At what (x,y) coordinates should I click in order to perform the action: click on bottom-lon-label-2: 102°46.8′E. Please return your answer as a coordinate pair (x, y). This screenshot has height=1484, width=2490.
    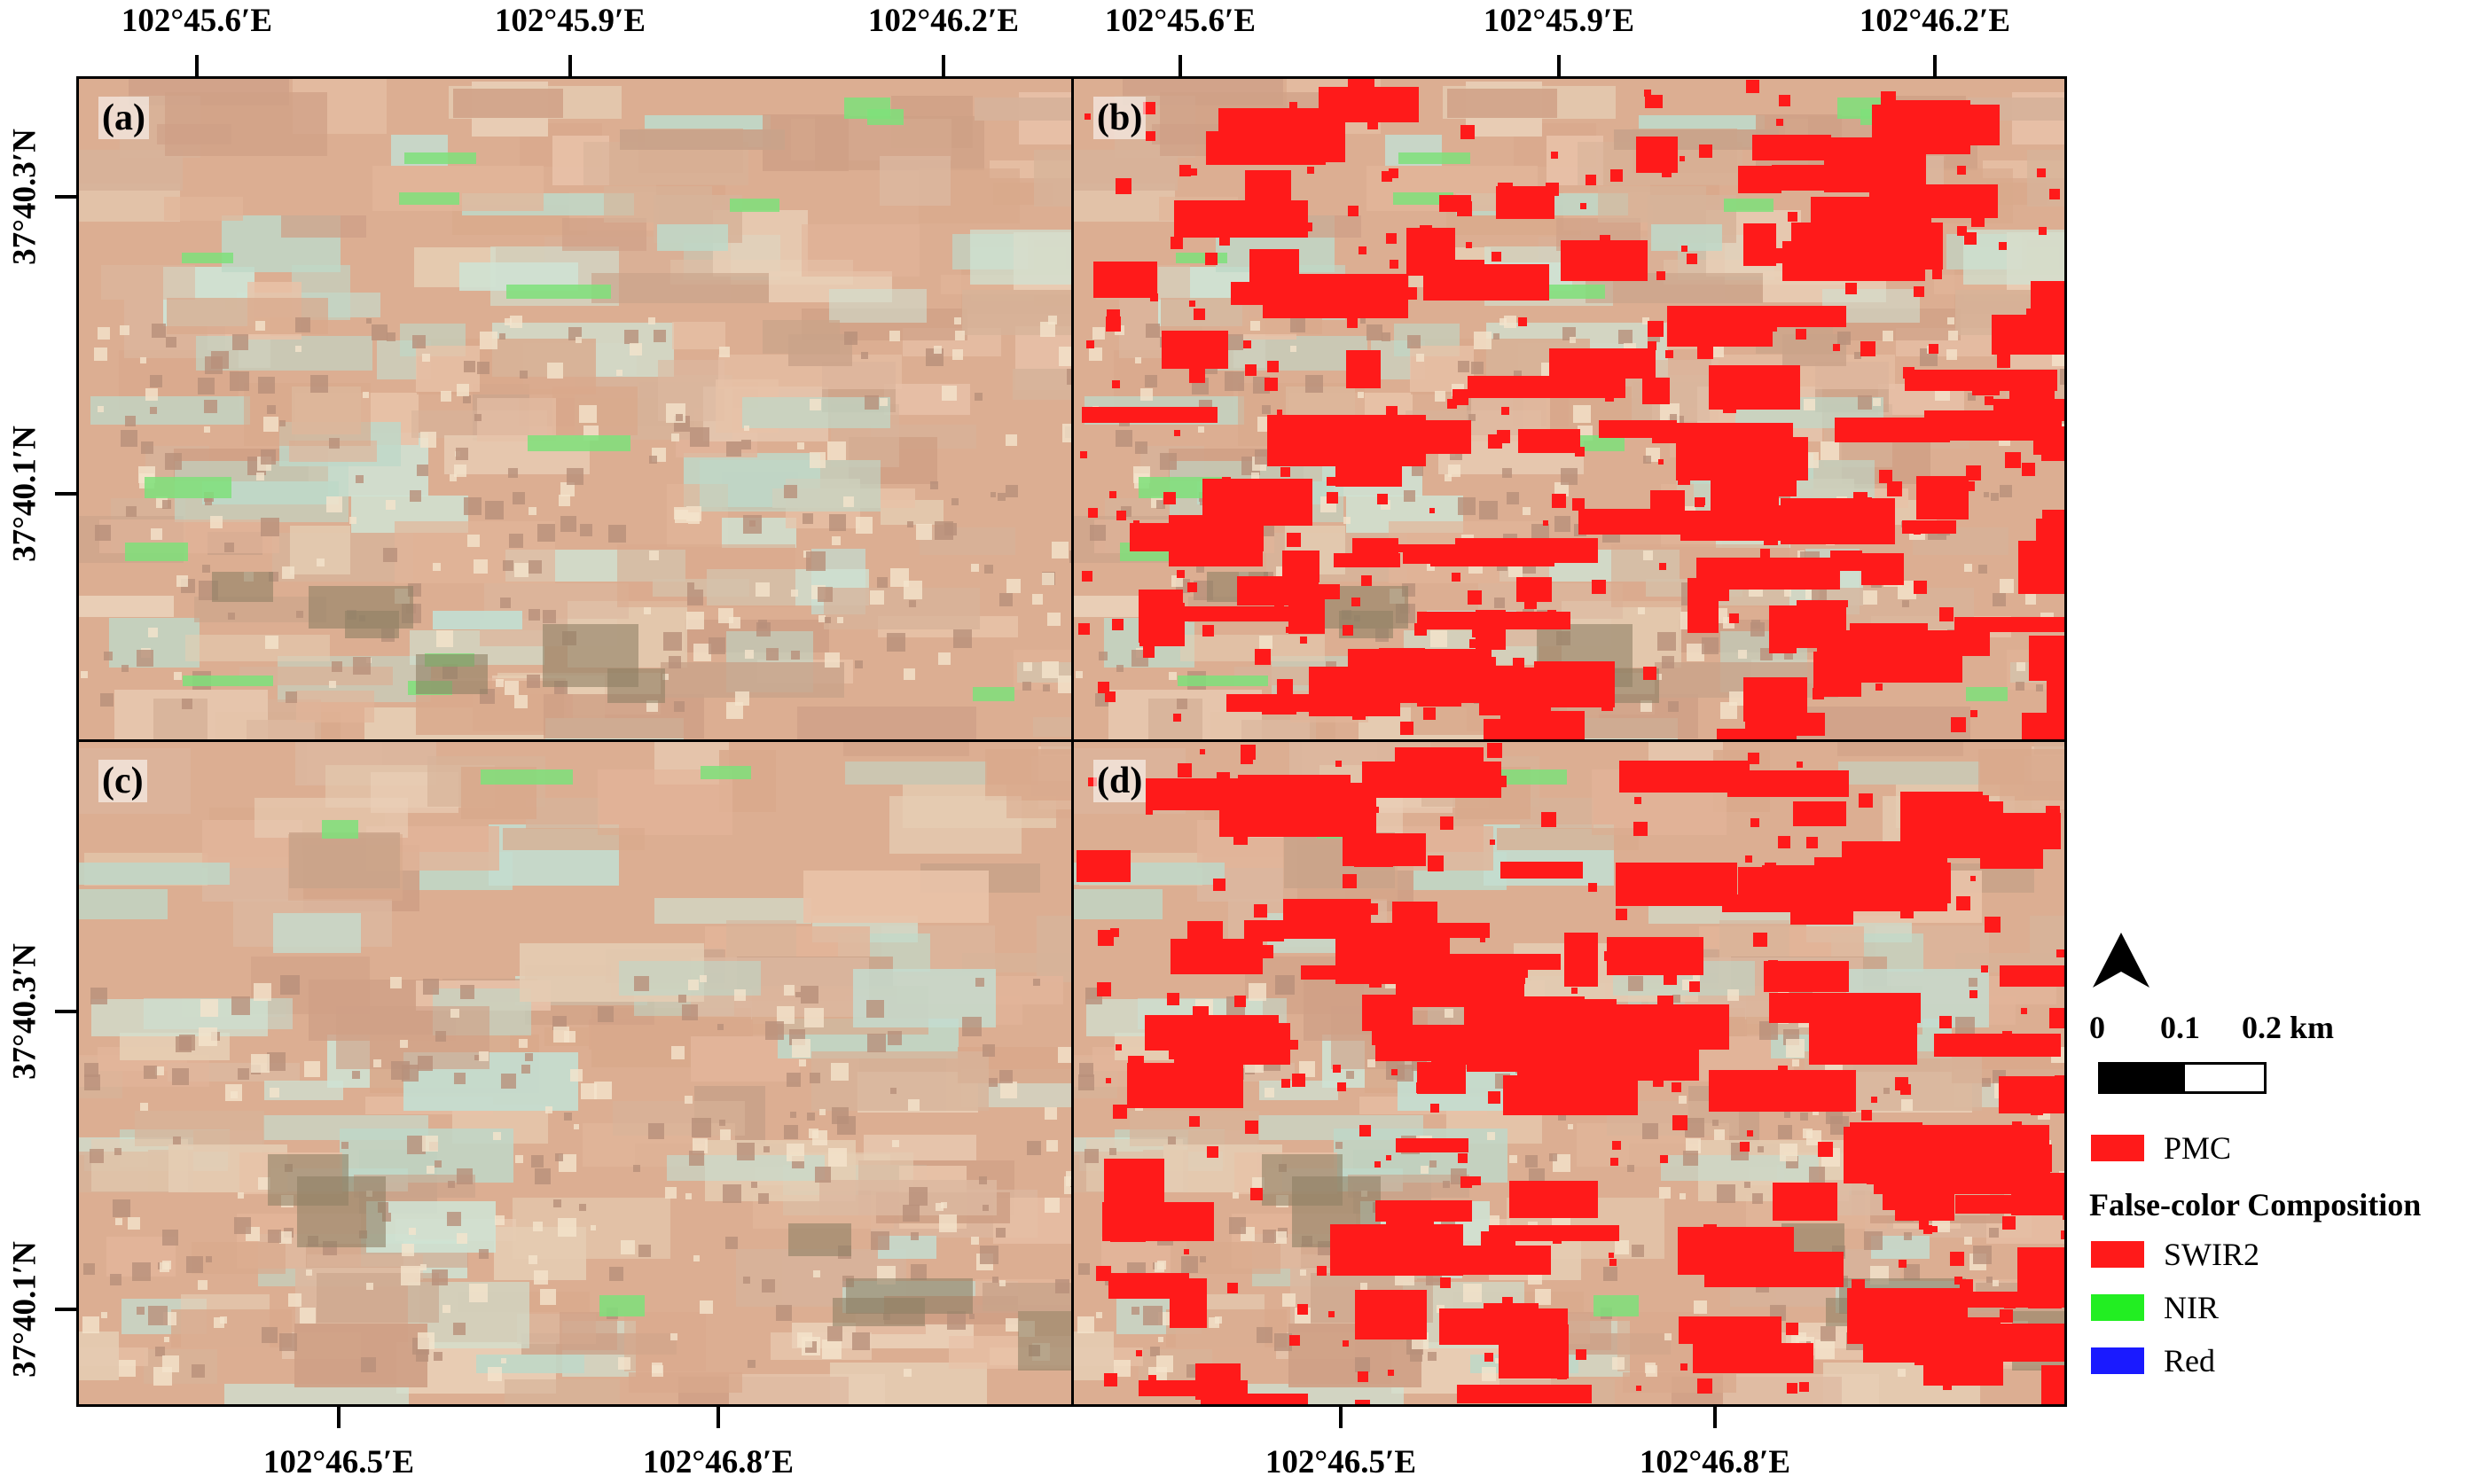
    Looking at the image, I should click on (718, 1462).